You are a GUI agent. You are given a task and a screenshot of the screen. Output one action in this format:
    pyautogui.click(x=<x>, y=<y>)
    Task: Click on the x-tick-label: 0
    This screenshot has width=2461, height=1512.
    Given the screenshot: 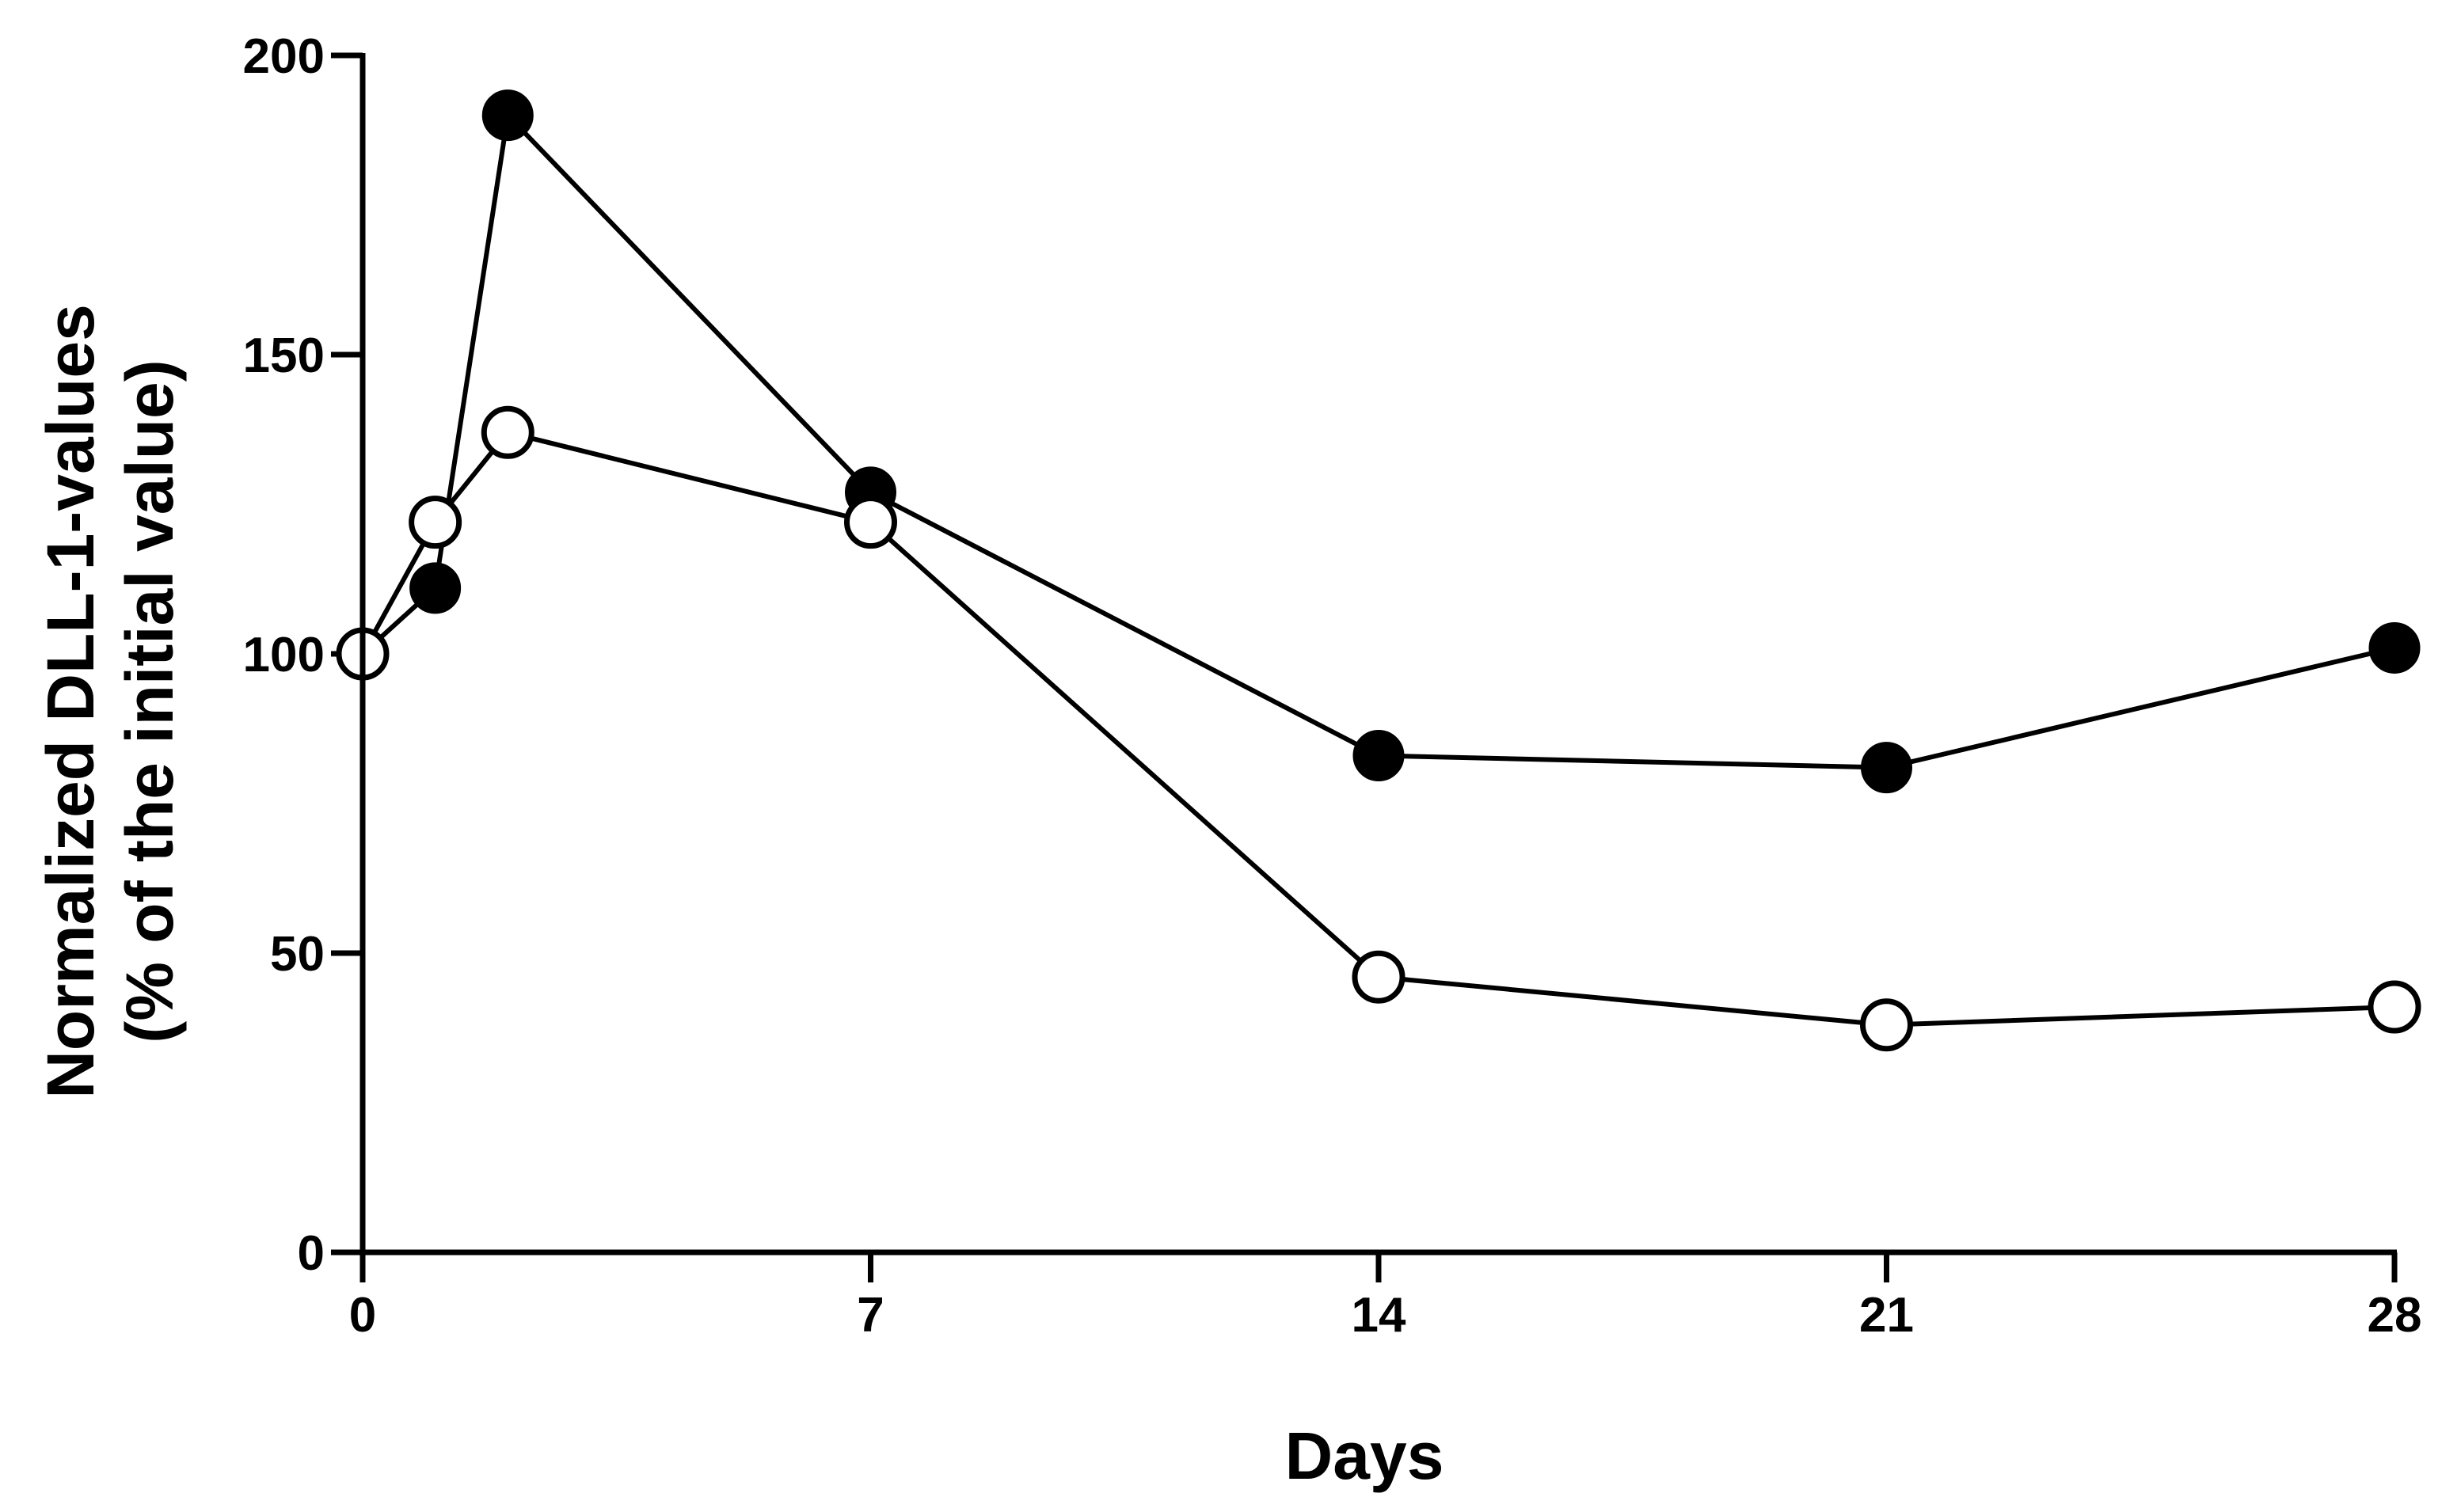 What is the action you would take?
    pyautogui.click(x=362, y=1315)
    